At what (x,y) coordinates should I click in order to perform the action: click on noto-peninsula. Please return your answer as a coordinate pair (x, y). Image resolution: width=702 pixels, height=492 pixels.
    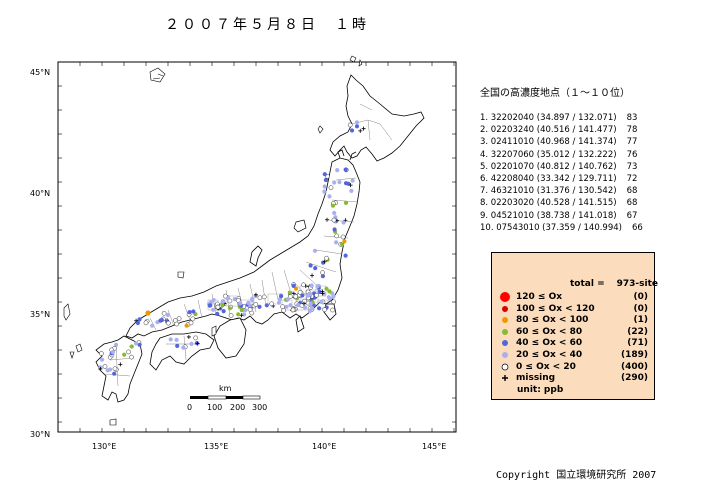
    Looking at the image, I should click on (256, 256).